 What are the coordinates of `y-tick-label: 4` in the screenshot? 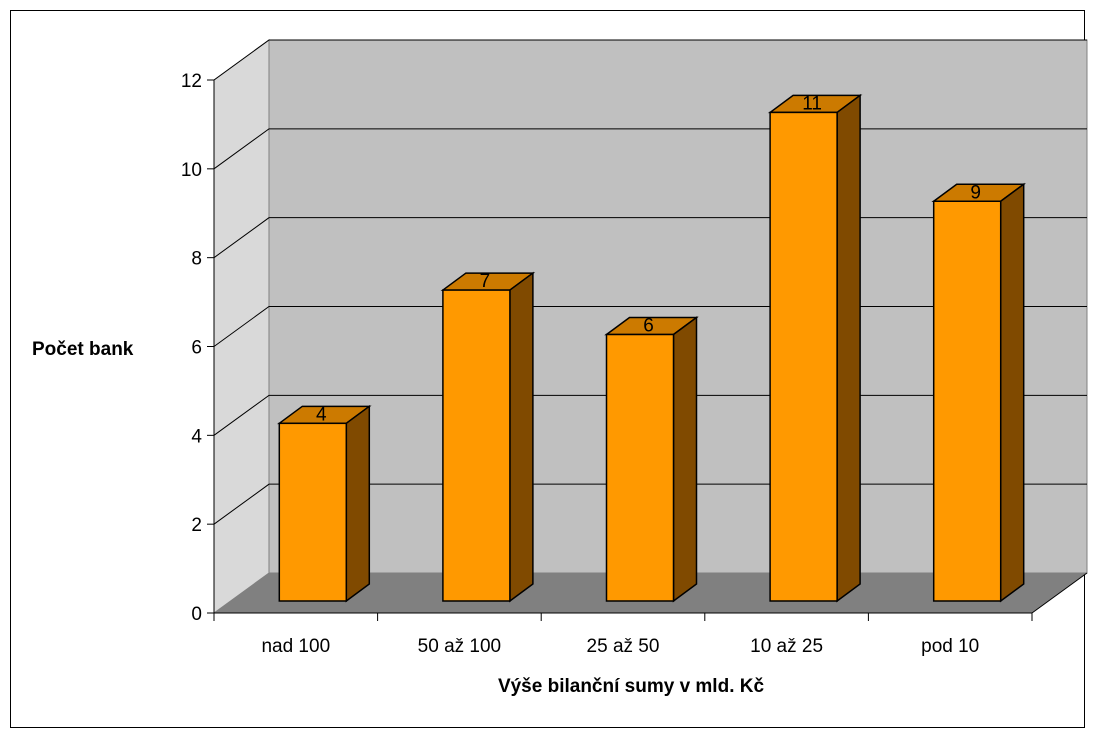 It's located at (196, 436).